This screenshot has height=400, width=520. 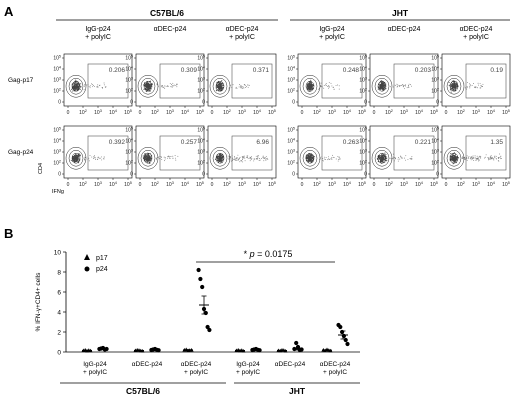 I want to click on category-label-0: IgG-p24, so click(x=95, y=364).